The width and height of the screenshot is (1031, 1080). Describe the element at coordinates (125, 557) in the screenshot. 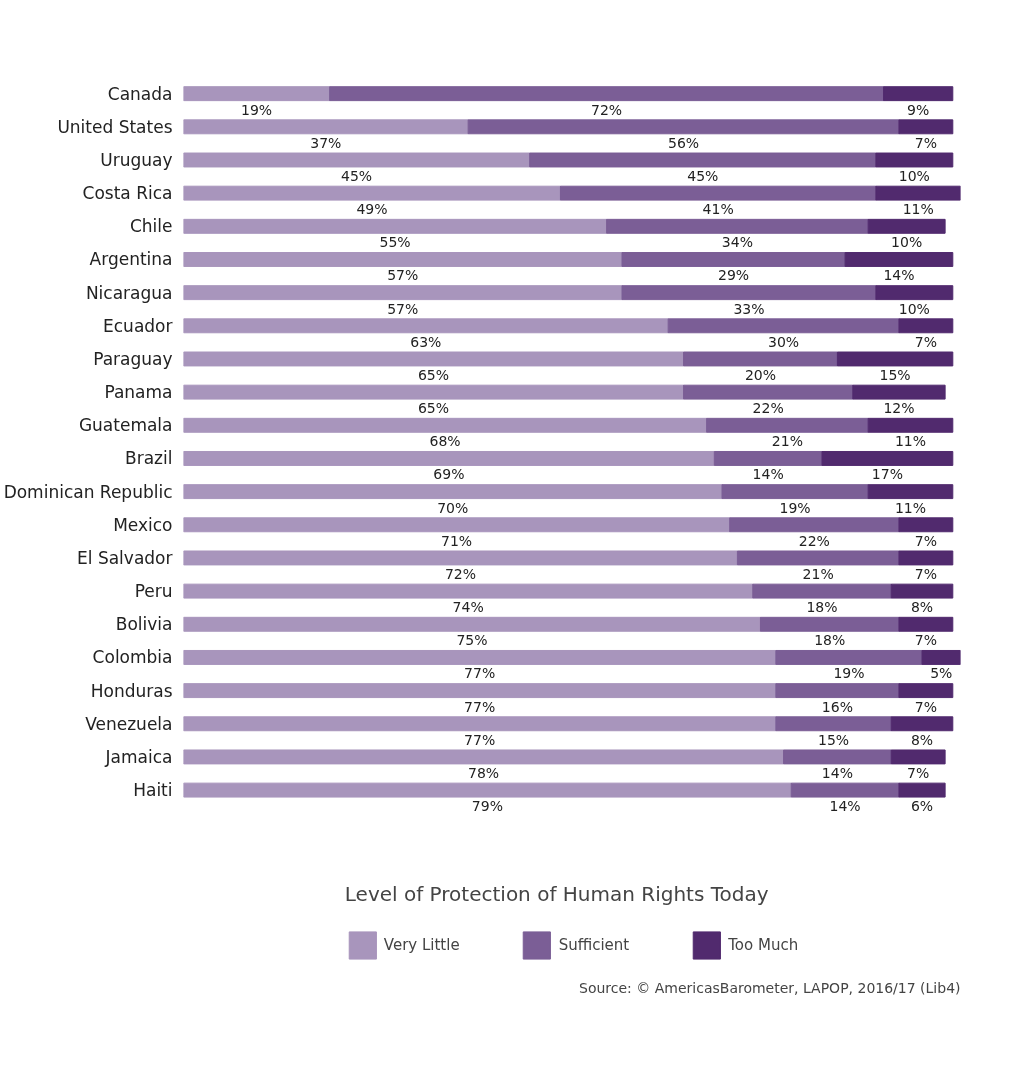

I see `y-tick-label: El Salvador` at that location.